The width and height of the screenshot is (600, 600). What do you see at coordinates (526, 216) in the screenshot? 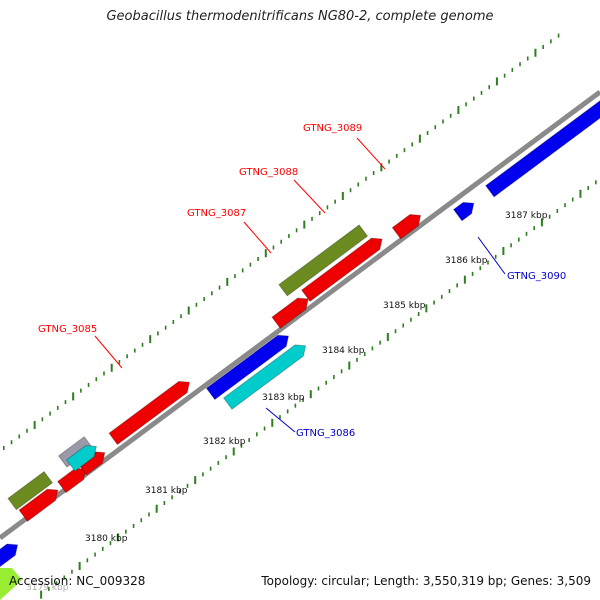
I see `scale-label: 3187 kbp` at bounding box center [526, 216].